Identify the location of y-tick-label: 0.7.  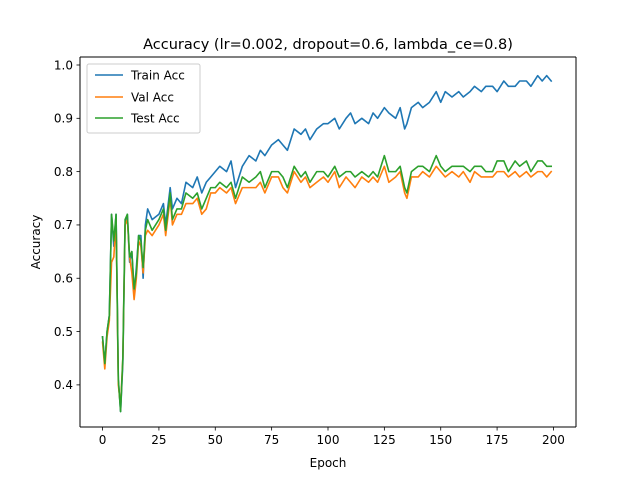
(63, 225).